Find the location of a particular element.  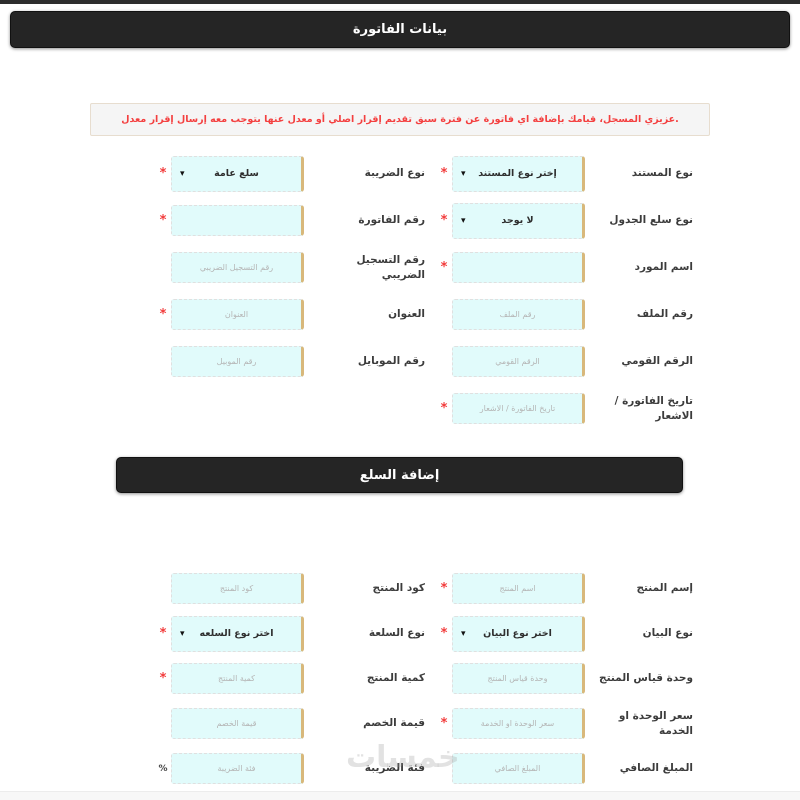

invoice-date-field: * is located at coordinates (509, 408).